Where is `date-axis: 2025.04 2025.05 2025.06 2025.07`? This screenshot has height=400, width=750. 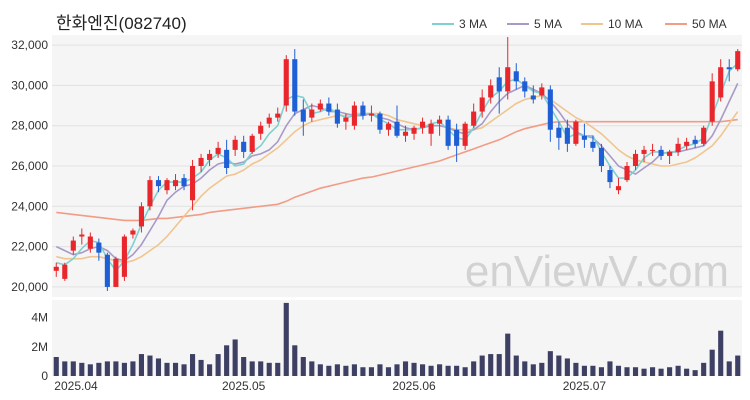
date-axis: 2025.04 2025.05 2025.06 2025.07 is located at coordinates (330, 386).